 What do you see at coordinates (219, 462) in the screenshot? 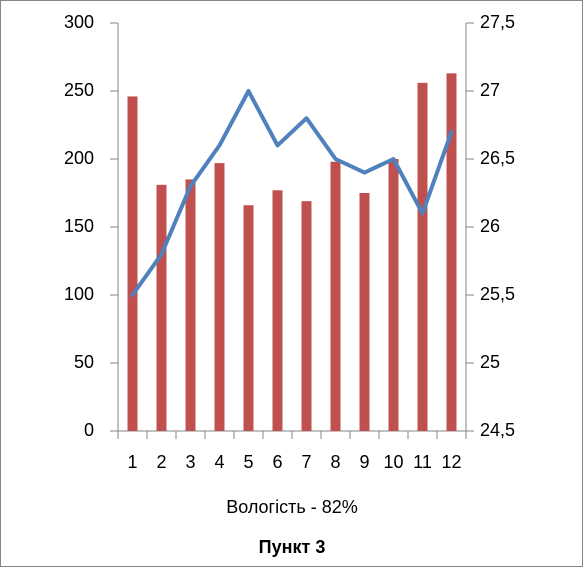
I see `x-tick-label: 4` at bounding box center [219, 462].